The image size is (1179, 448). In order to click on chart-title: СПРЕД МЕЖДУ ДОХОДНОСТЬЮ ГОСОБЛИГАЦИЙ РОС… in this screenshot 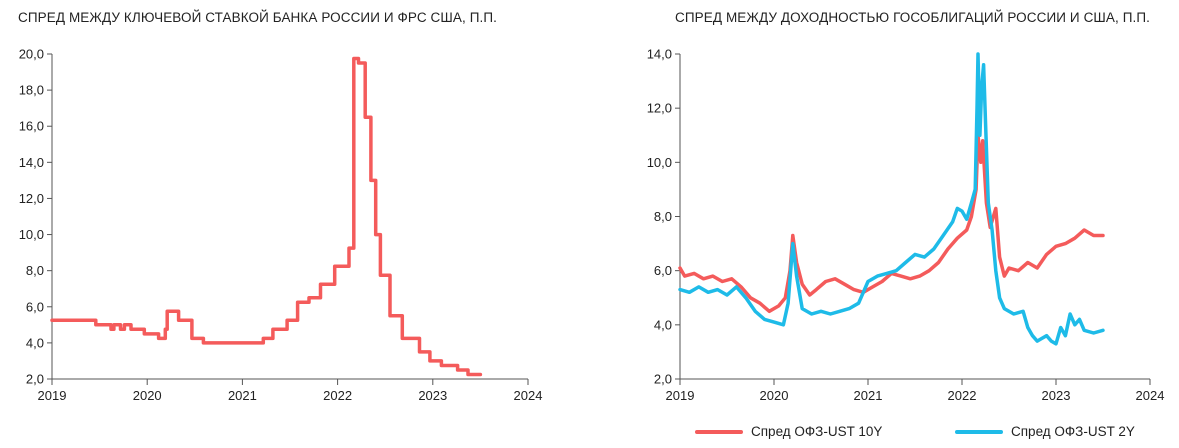, I will do `click(913, 17)`.